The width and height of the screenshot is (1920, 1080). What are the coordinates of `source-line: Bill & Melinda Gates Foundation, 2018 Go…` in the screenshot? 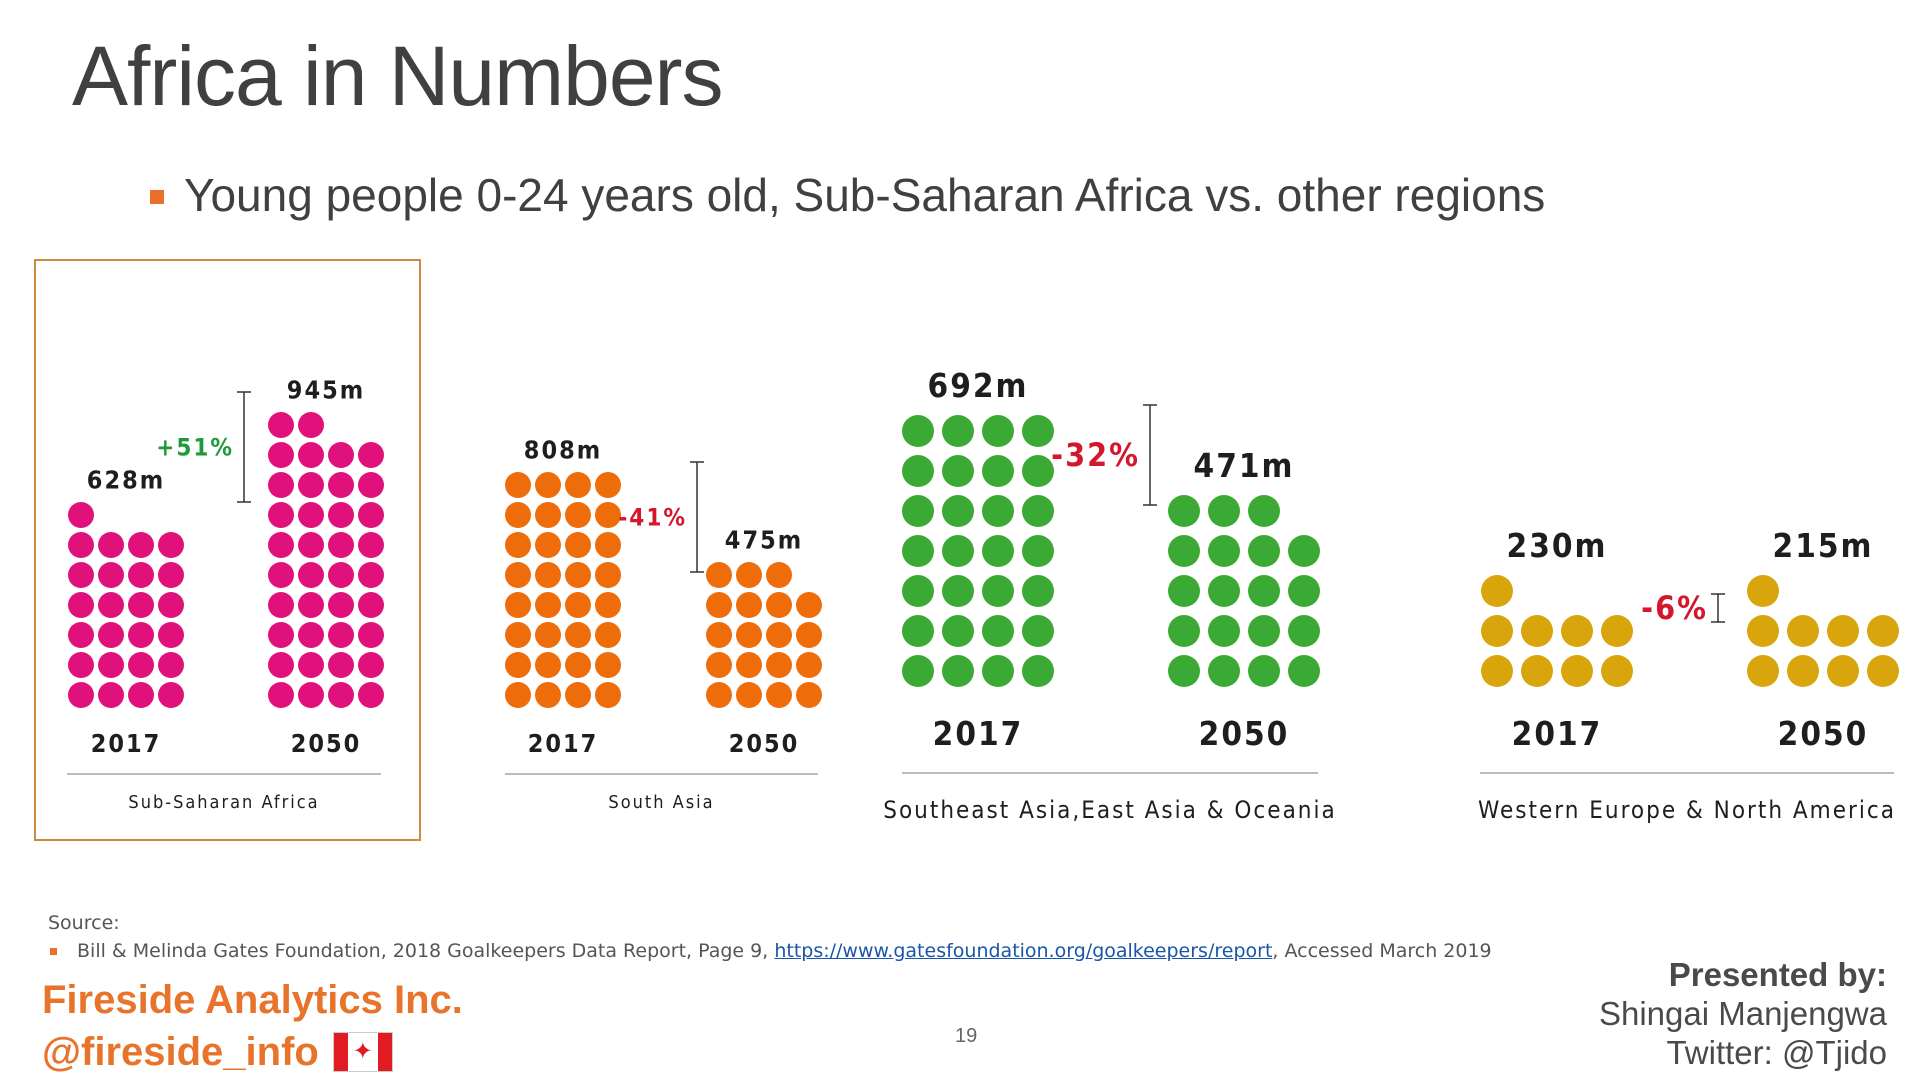 It's located at (770, 951).